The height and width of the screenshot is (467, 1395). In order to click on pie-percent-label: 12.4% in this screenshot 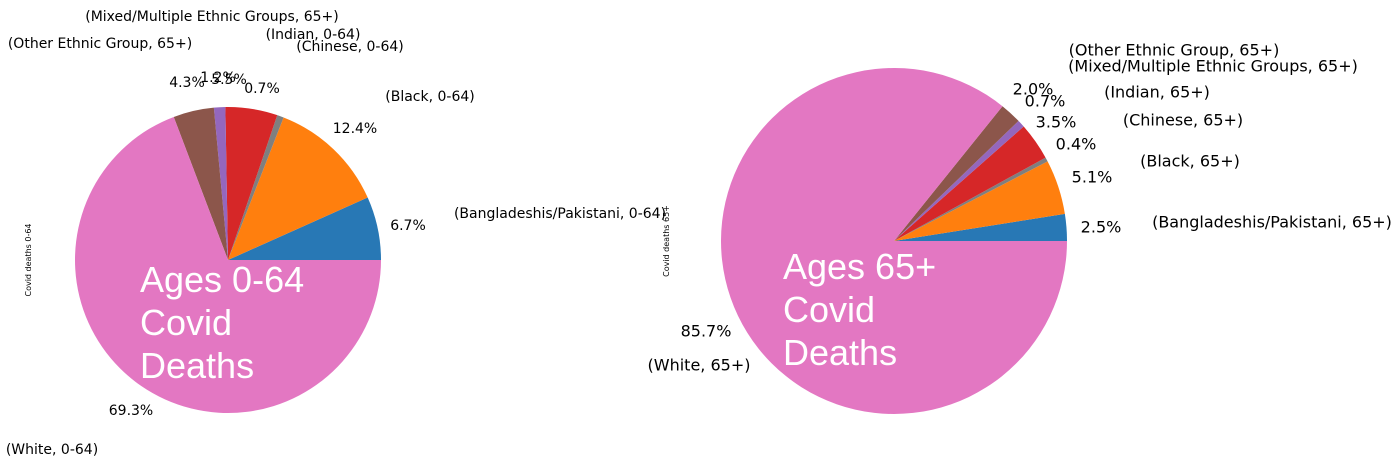, I will do `click(355, 129)`.